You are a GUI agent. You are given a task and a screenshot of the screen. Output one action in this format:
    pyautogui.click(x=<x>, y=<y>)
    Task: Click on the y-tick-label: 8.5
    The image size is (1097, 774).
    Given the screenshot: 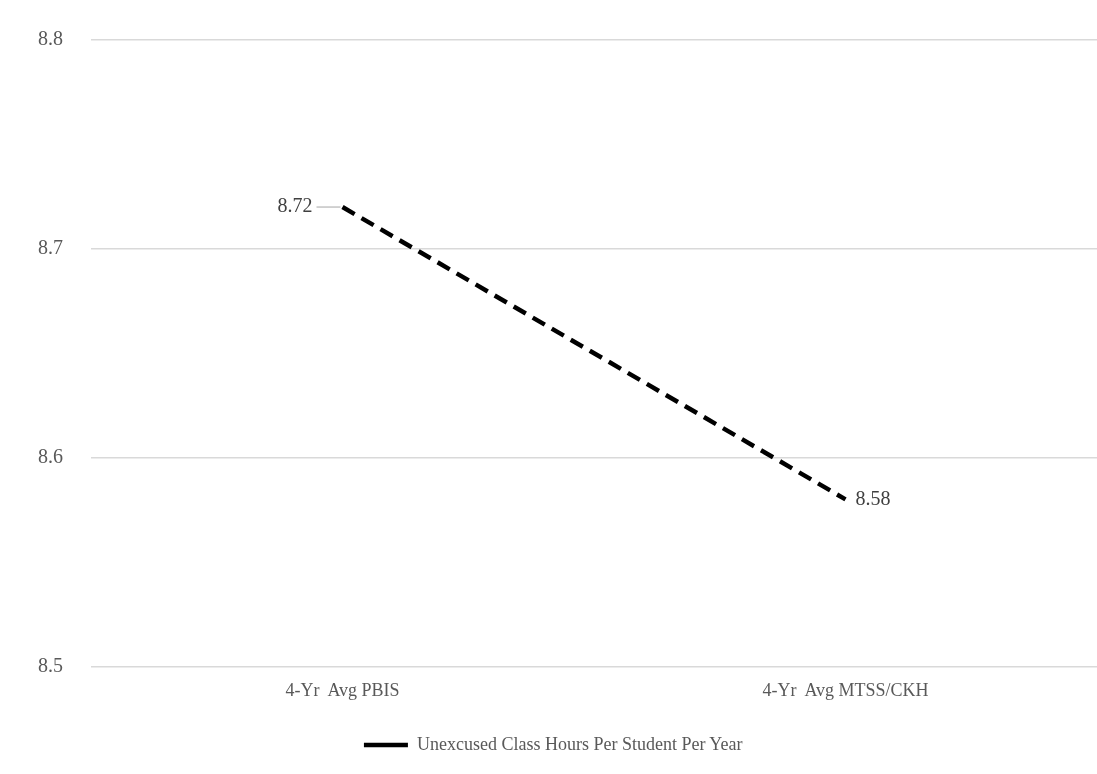 What is the action you would take?
    pyautogui.click(x=50, y=664)
    